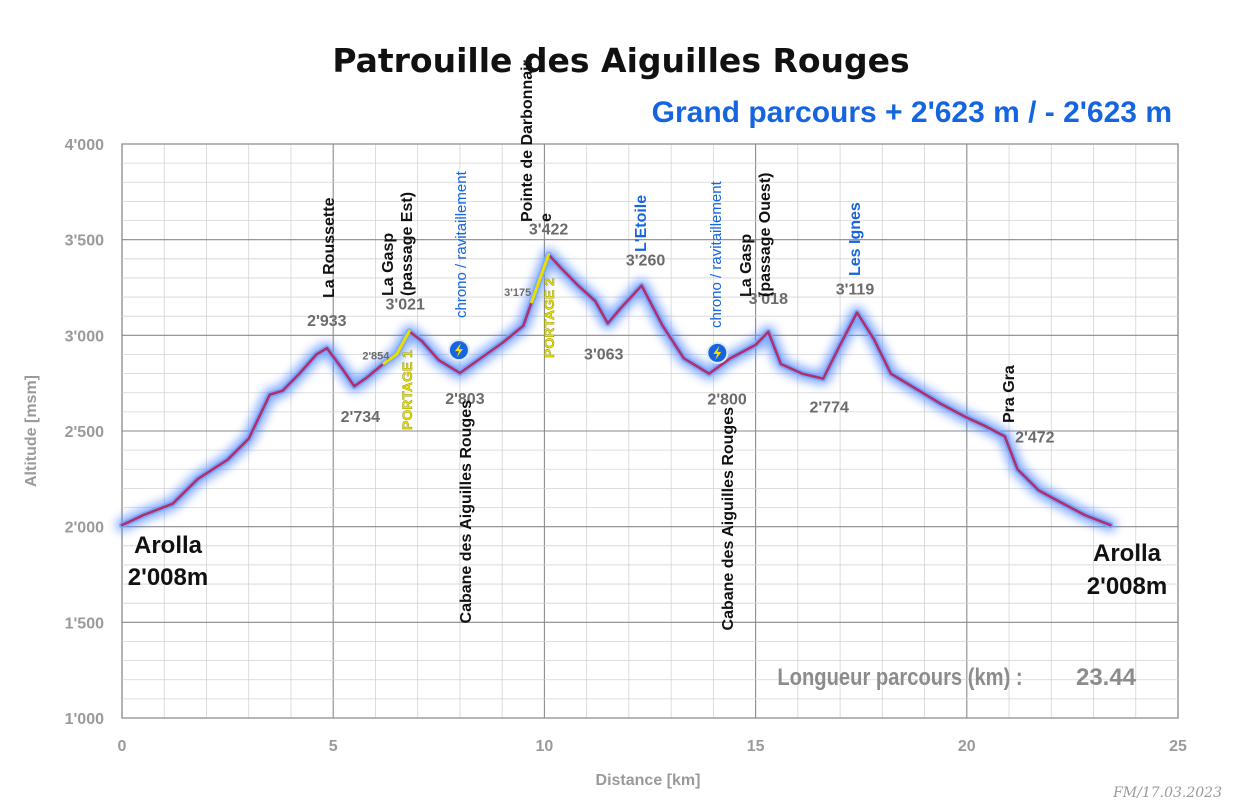  Describe the element at coordinates (168, 545) in the screenshot. I see `start-name: Arolla` at that location.